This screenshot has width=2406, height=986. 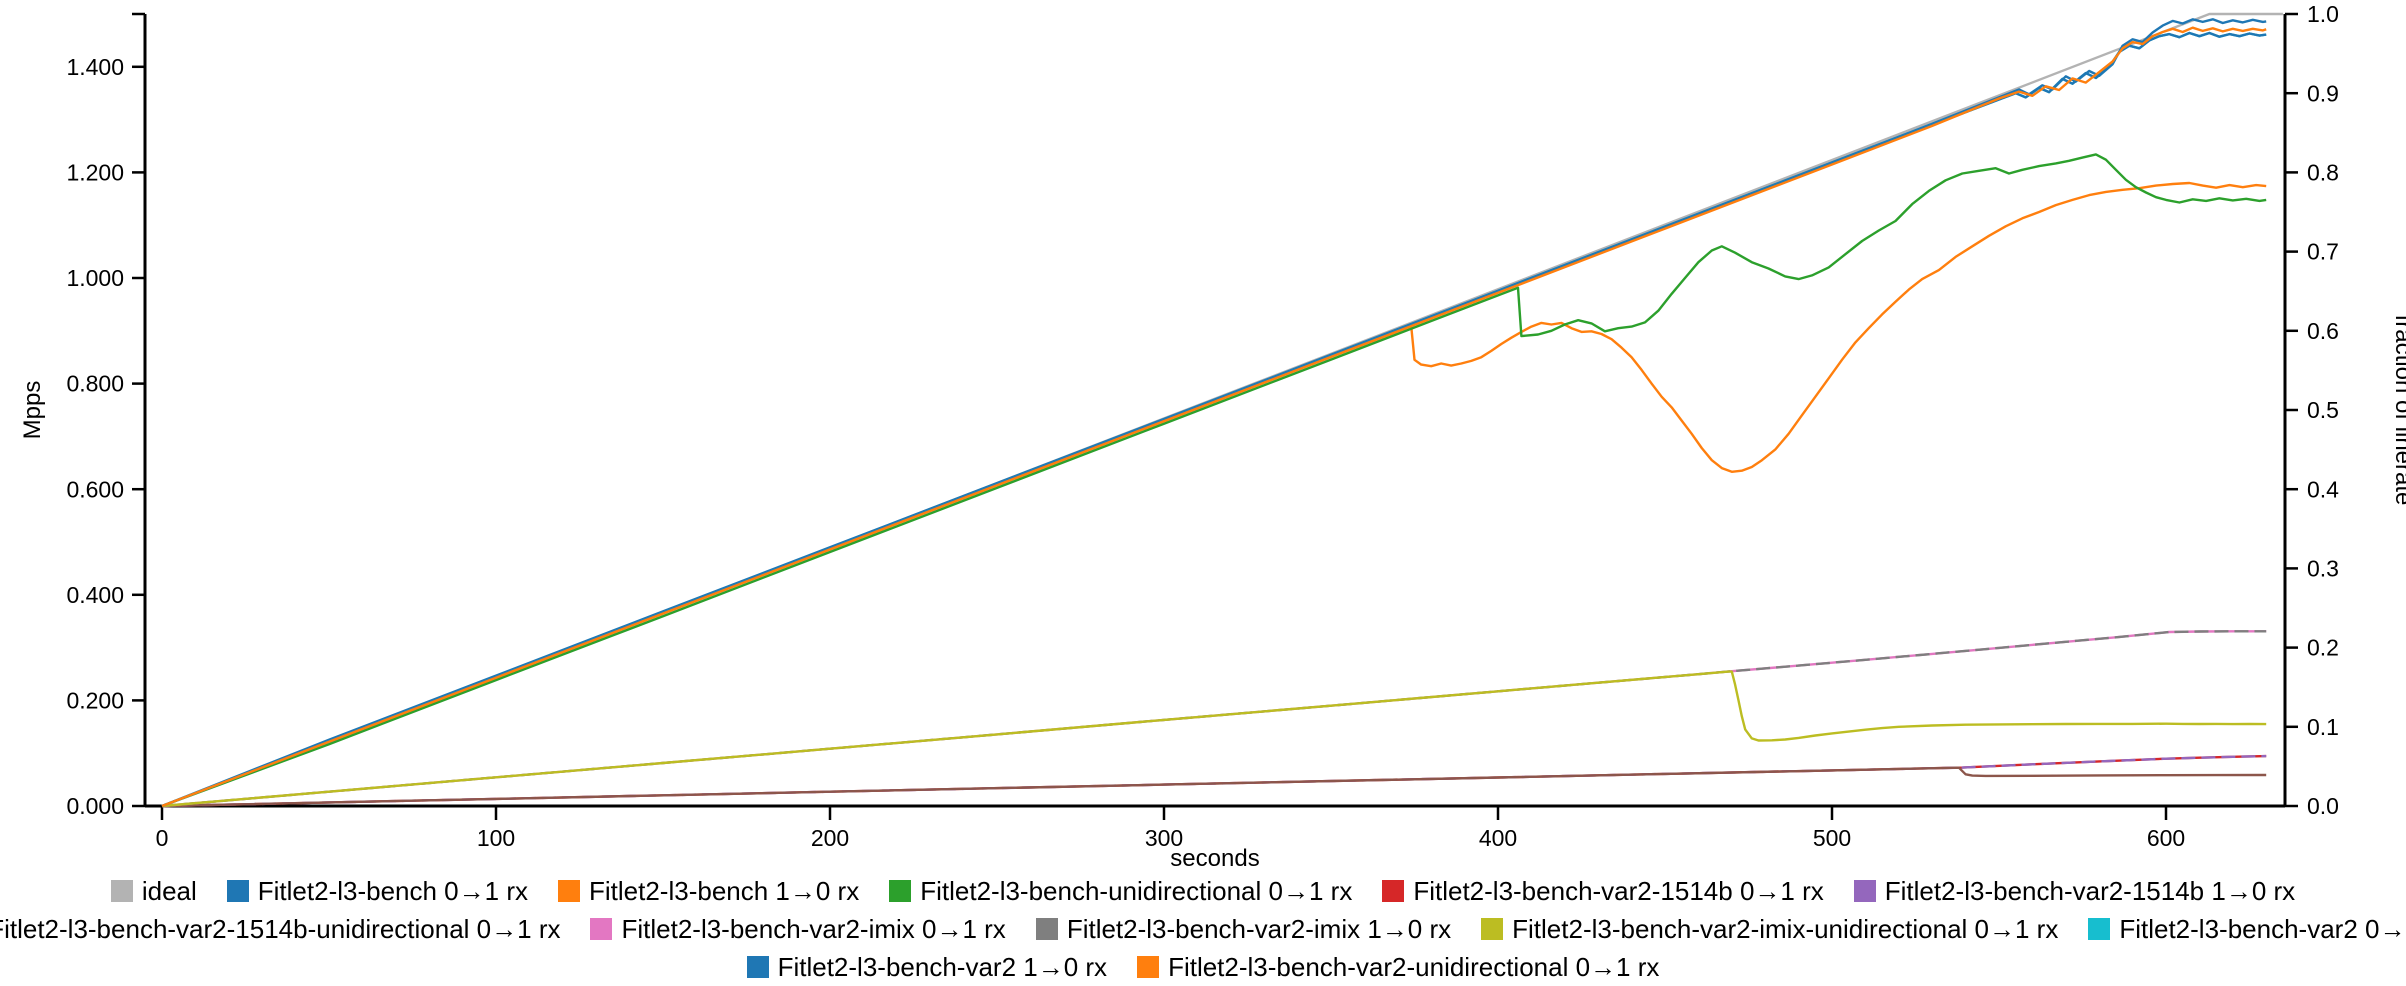 I want to click on right-tick-label: 0.4, so click(x=2323, y=489).